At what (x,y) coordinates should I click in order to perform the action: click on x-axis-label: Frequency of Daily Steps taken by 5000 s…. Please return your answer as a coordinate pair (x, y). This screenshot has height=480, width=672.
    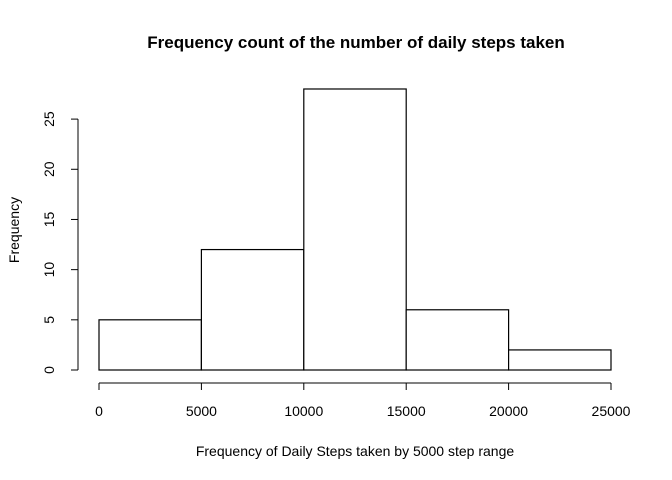
    Looking at the image, I should click on (355, 451).